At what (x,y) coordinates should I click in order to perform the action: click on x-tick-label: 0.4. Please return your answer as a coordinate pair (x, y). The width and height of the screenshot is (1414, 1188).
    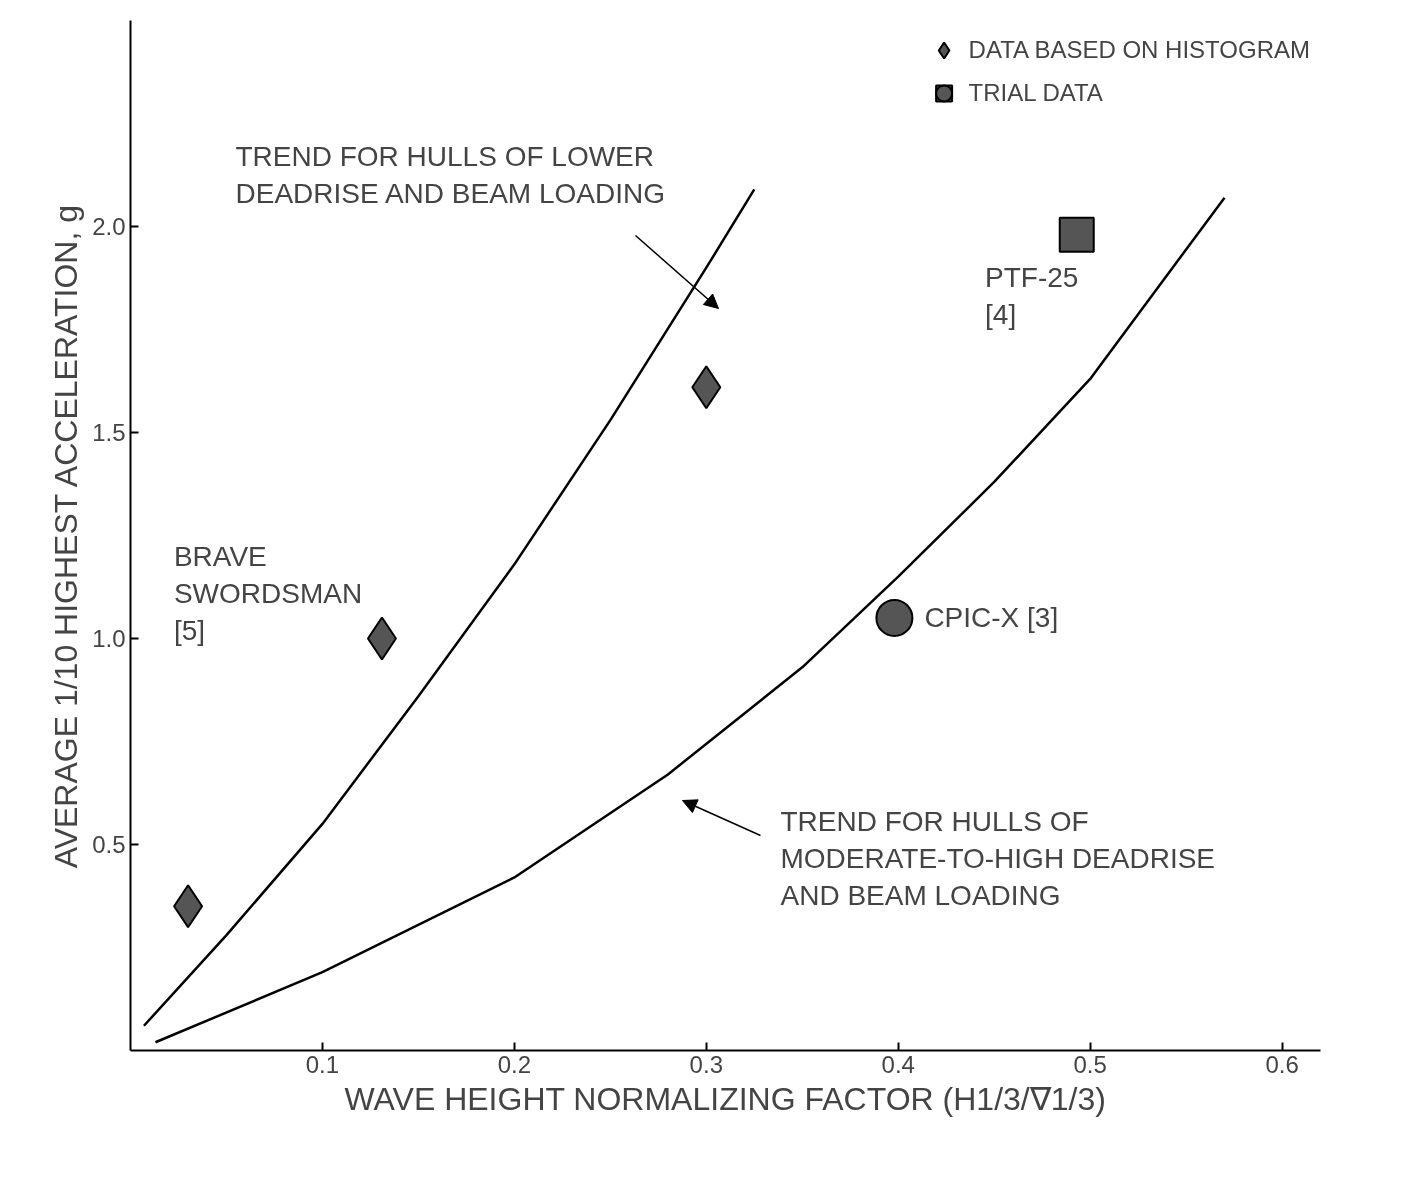
    Looking at the image, I should click on (898, 1064).